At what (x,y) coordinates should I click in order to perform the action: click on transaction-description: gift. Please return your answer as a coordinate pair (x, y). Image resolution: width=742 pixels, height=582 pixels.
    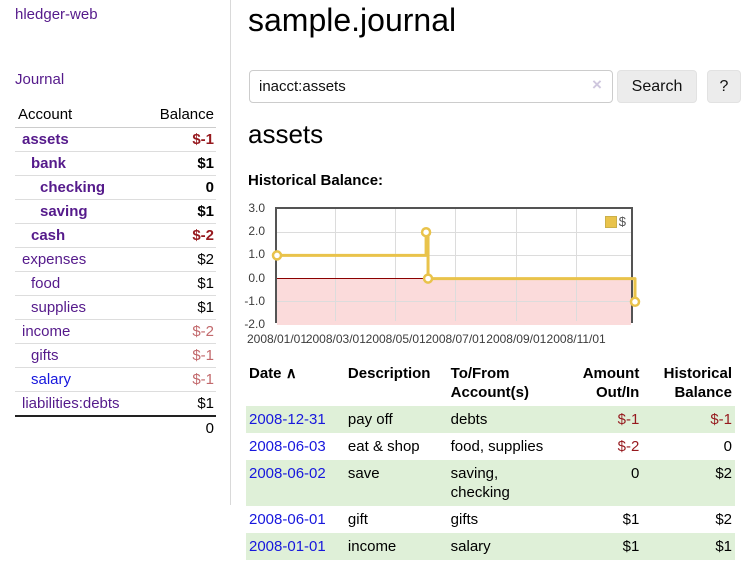
    Looking at the image, I should click on (357, 519).